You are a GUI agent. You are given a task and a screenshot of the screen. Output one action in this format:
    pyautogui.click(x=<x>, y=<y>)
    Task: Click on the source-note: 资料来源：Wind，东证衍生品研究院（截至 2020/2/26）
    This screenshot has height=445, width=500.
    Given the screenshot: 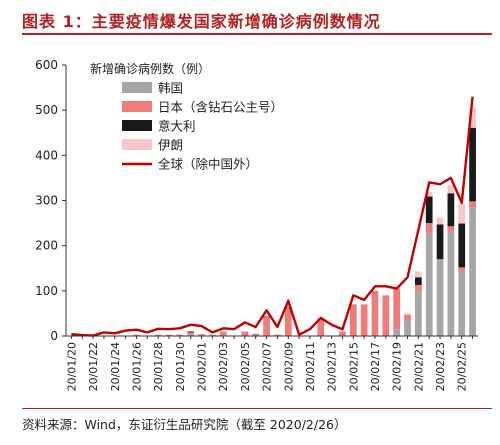 What is the action you would take?
    pyautogui.click(x=184, y=424)
    